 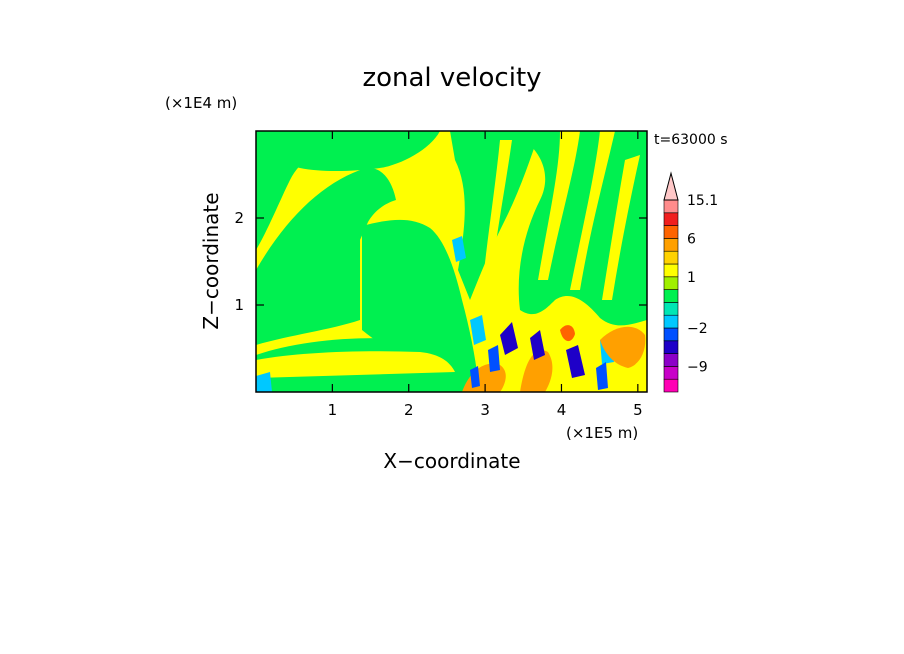 I want to click on x-tick-label: 2, so click(x=409, y=410).